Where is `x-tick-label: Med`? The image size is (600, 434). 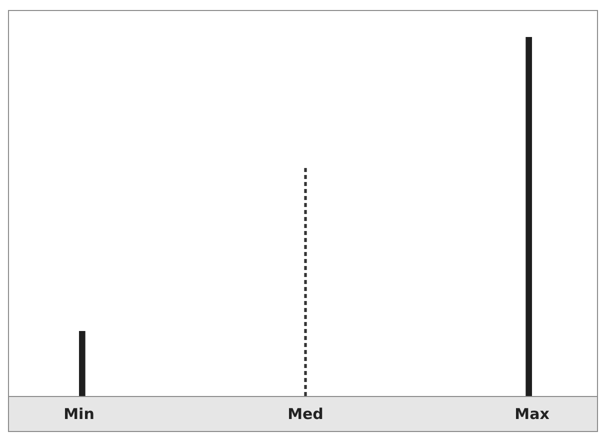
x-tick-label: Med is located at coordinates (306, 413).